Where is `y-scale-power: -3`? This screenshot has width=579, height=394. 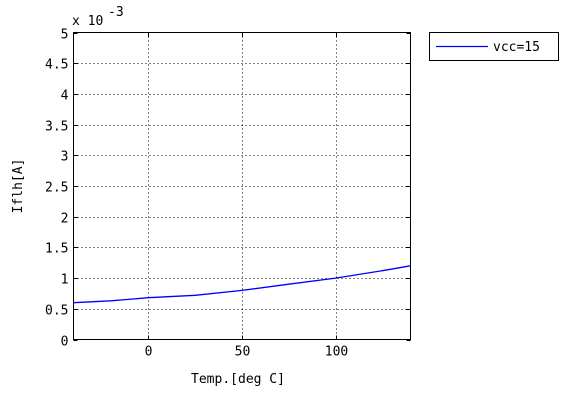 y-scale-power: -3 is located at coordinates (116, 12).